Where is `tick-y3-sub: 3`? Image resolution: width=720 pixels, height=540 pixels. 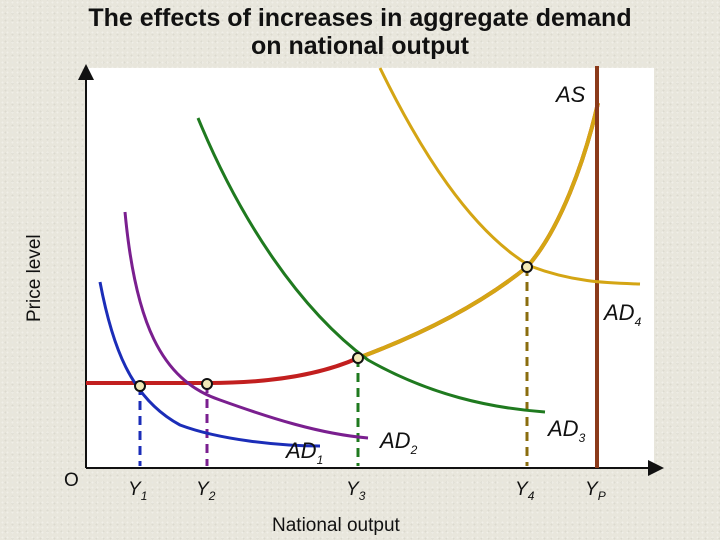
tick-y3-sub: 3 is located at coordinates (362, 496).